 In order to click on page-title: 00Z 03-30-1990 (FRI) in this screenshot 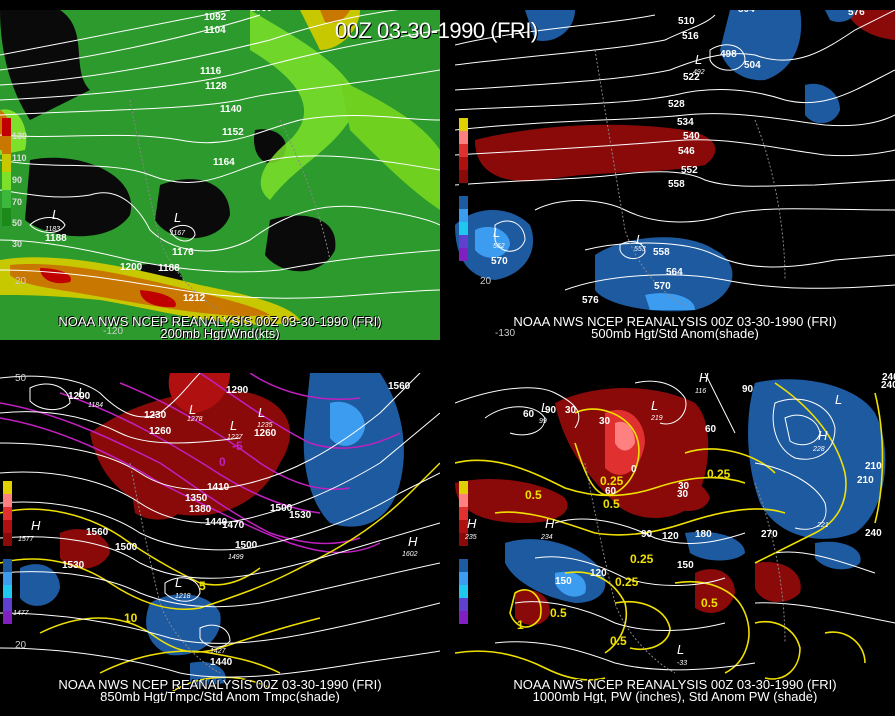, I will do `click(436, 30)`.